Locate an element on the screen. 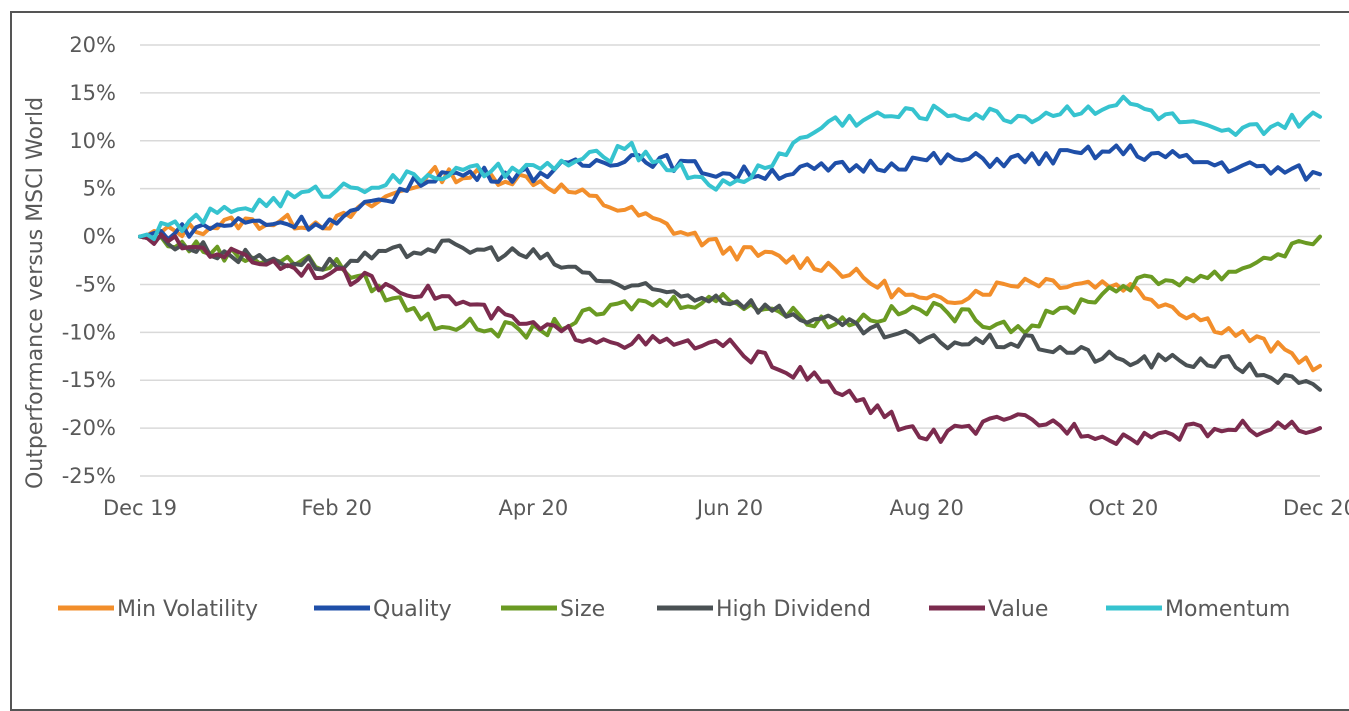 The image size is (1349, 711). y-tick-label: 5% is located at coordinates (99, 189).